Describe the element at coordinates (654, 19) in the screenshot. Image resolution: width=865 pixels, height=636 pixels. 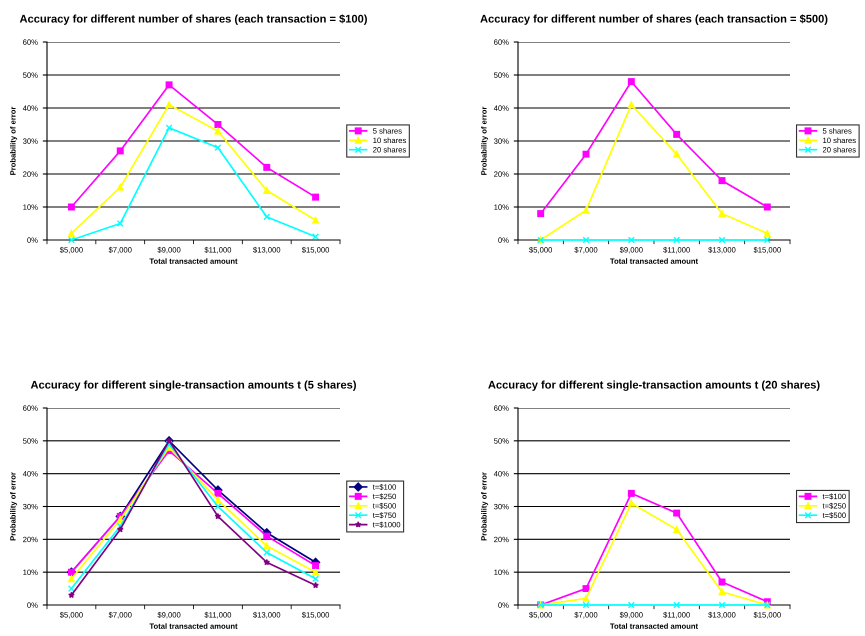
I see `chart-title: Accuracy for different number of shares (each transaction = $500)` at that location.